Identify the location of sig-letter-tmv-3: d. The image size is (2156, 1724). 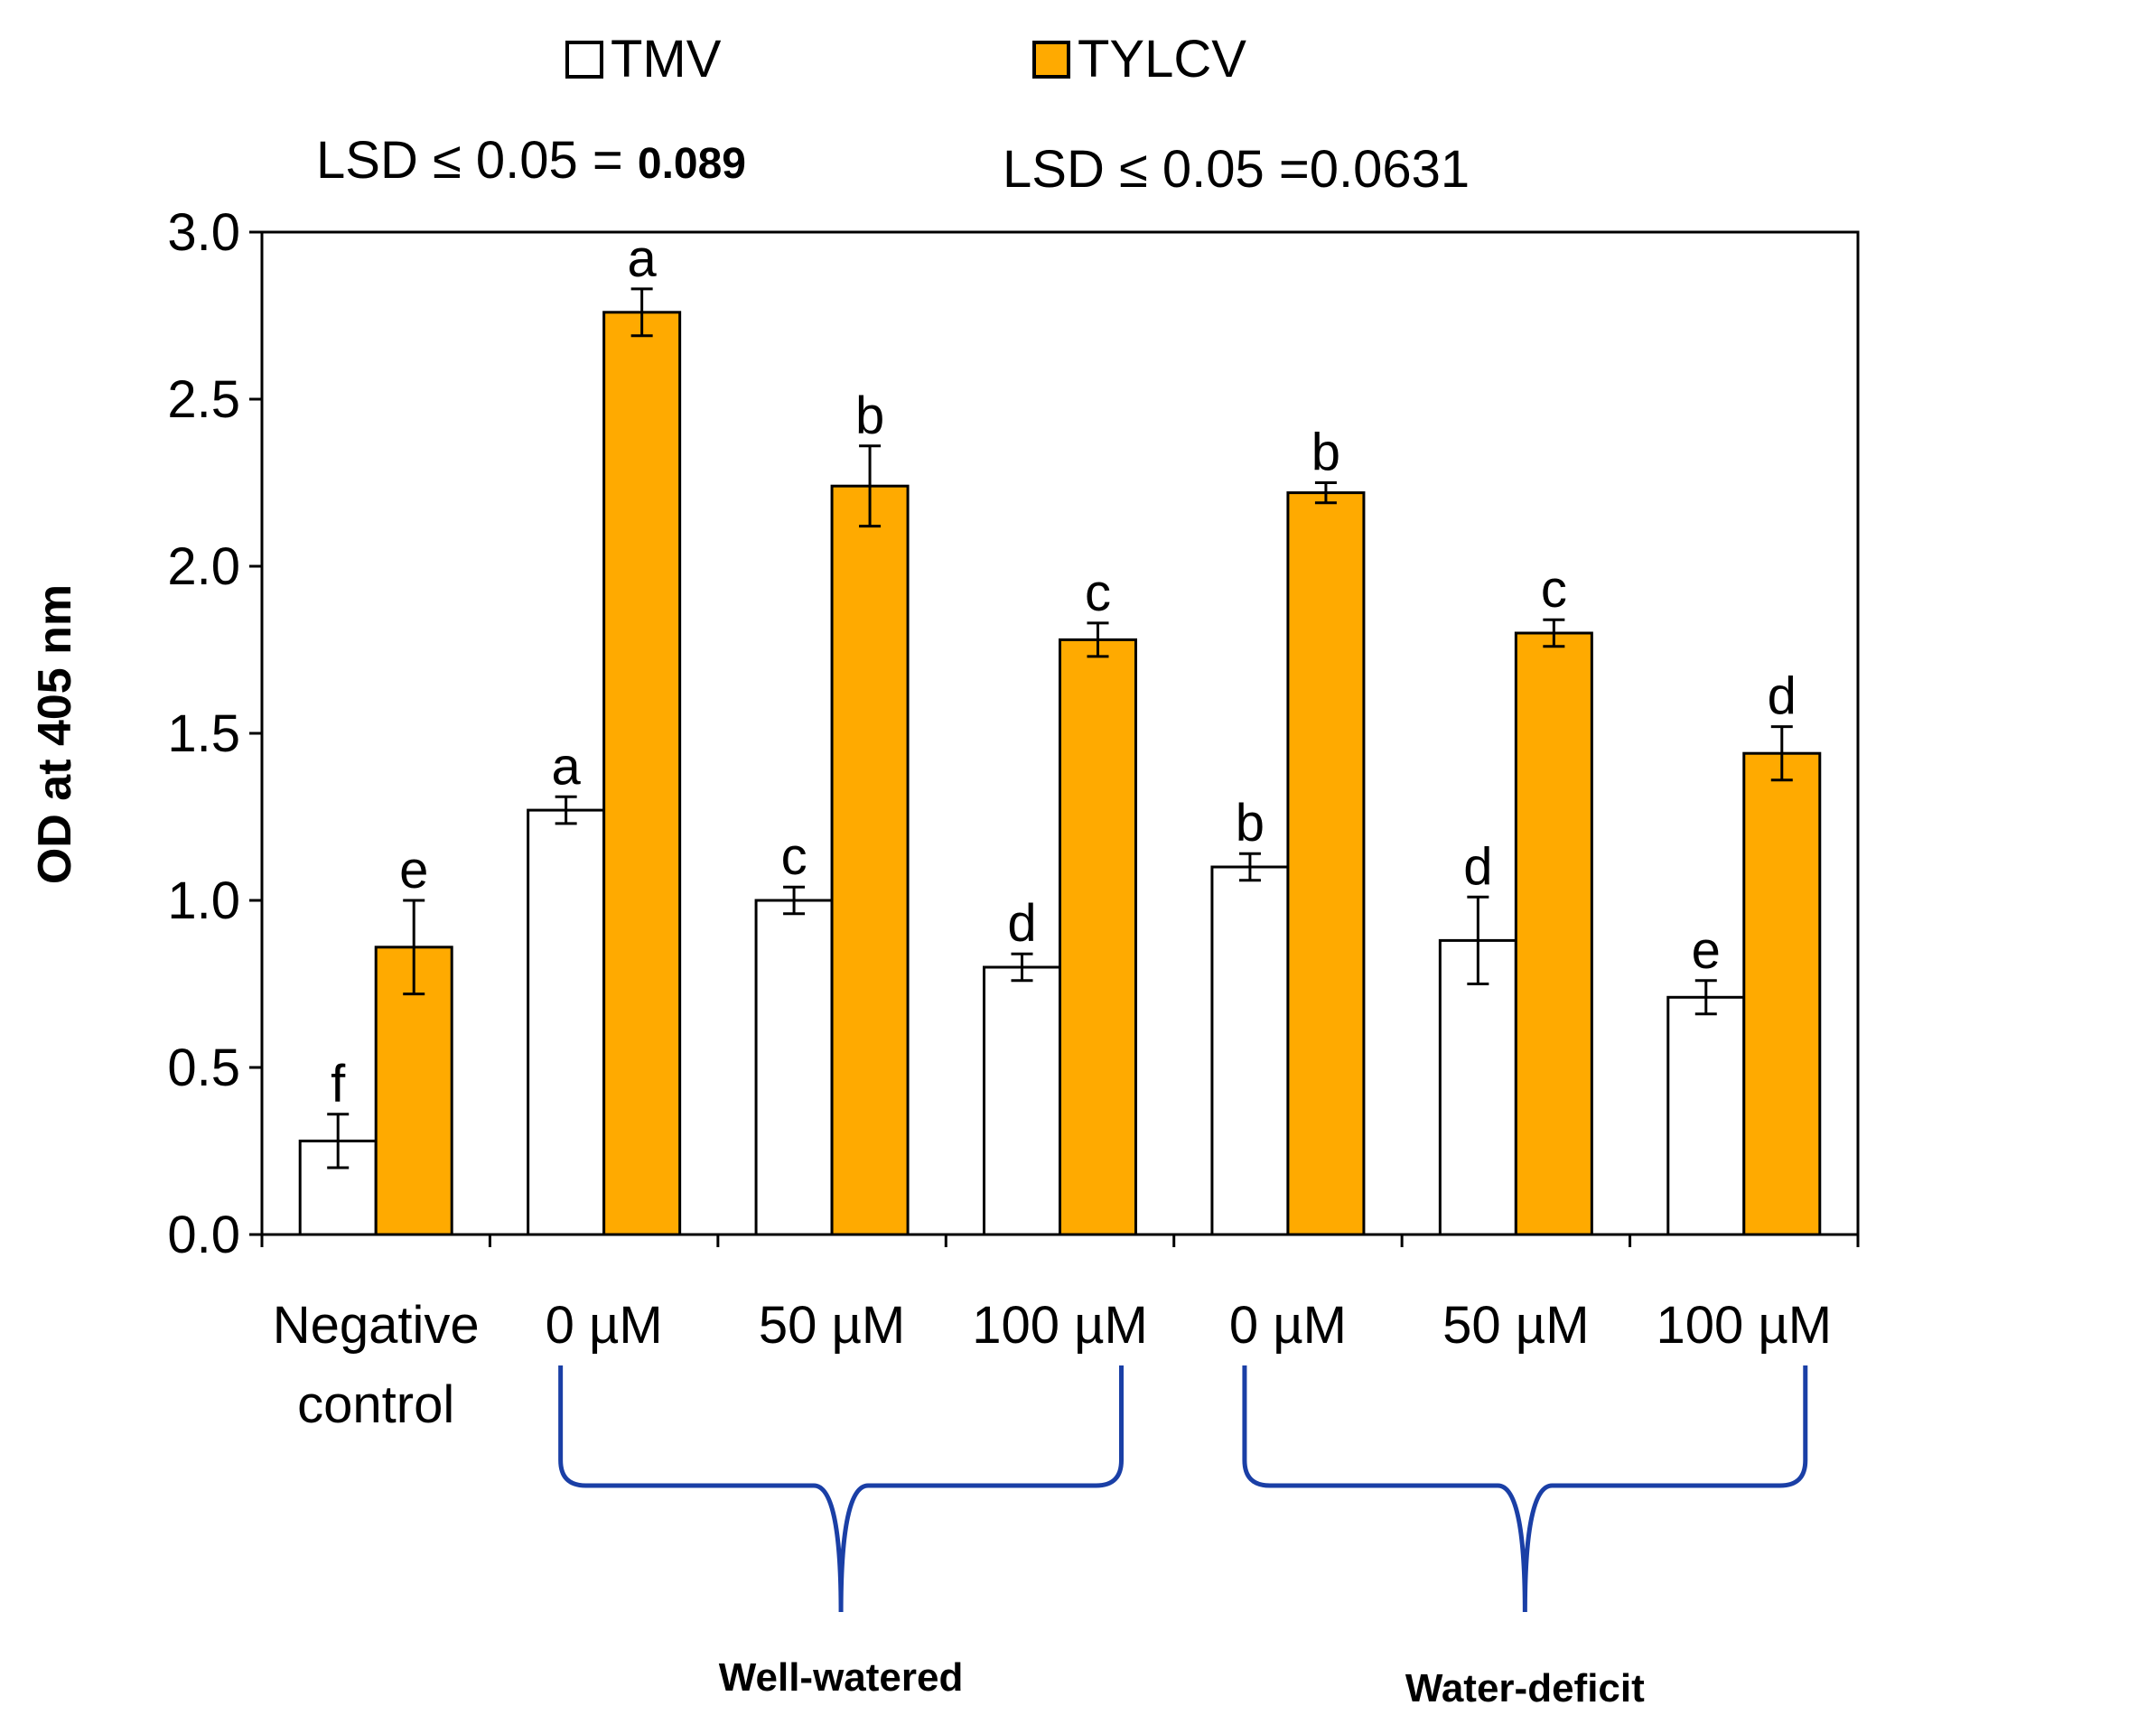
(1022, 923).